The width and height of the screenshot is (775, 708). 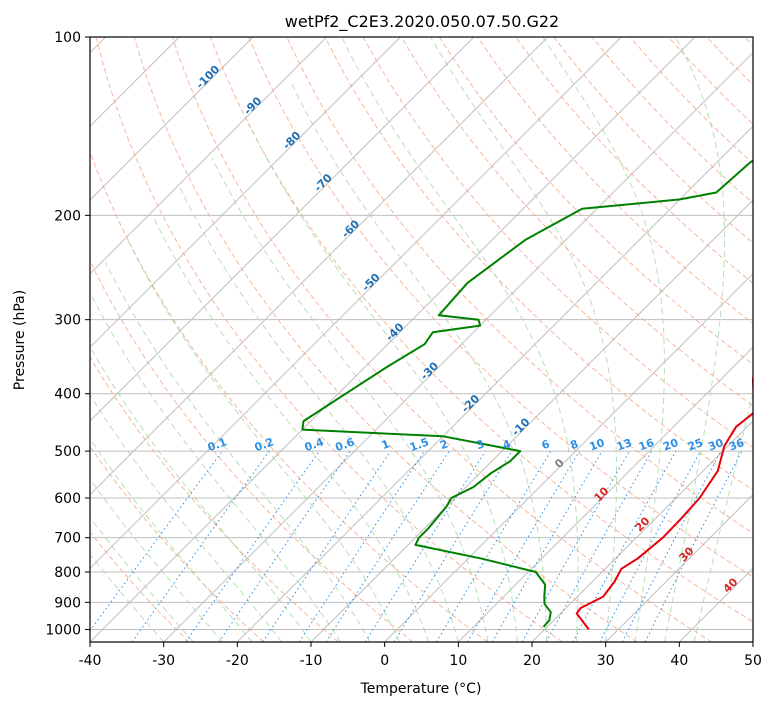 I want to click on isotherm-label: -50, so click(x=370, y=281).